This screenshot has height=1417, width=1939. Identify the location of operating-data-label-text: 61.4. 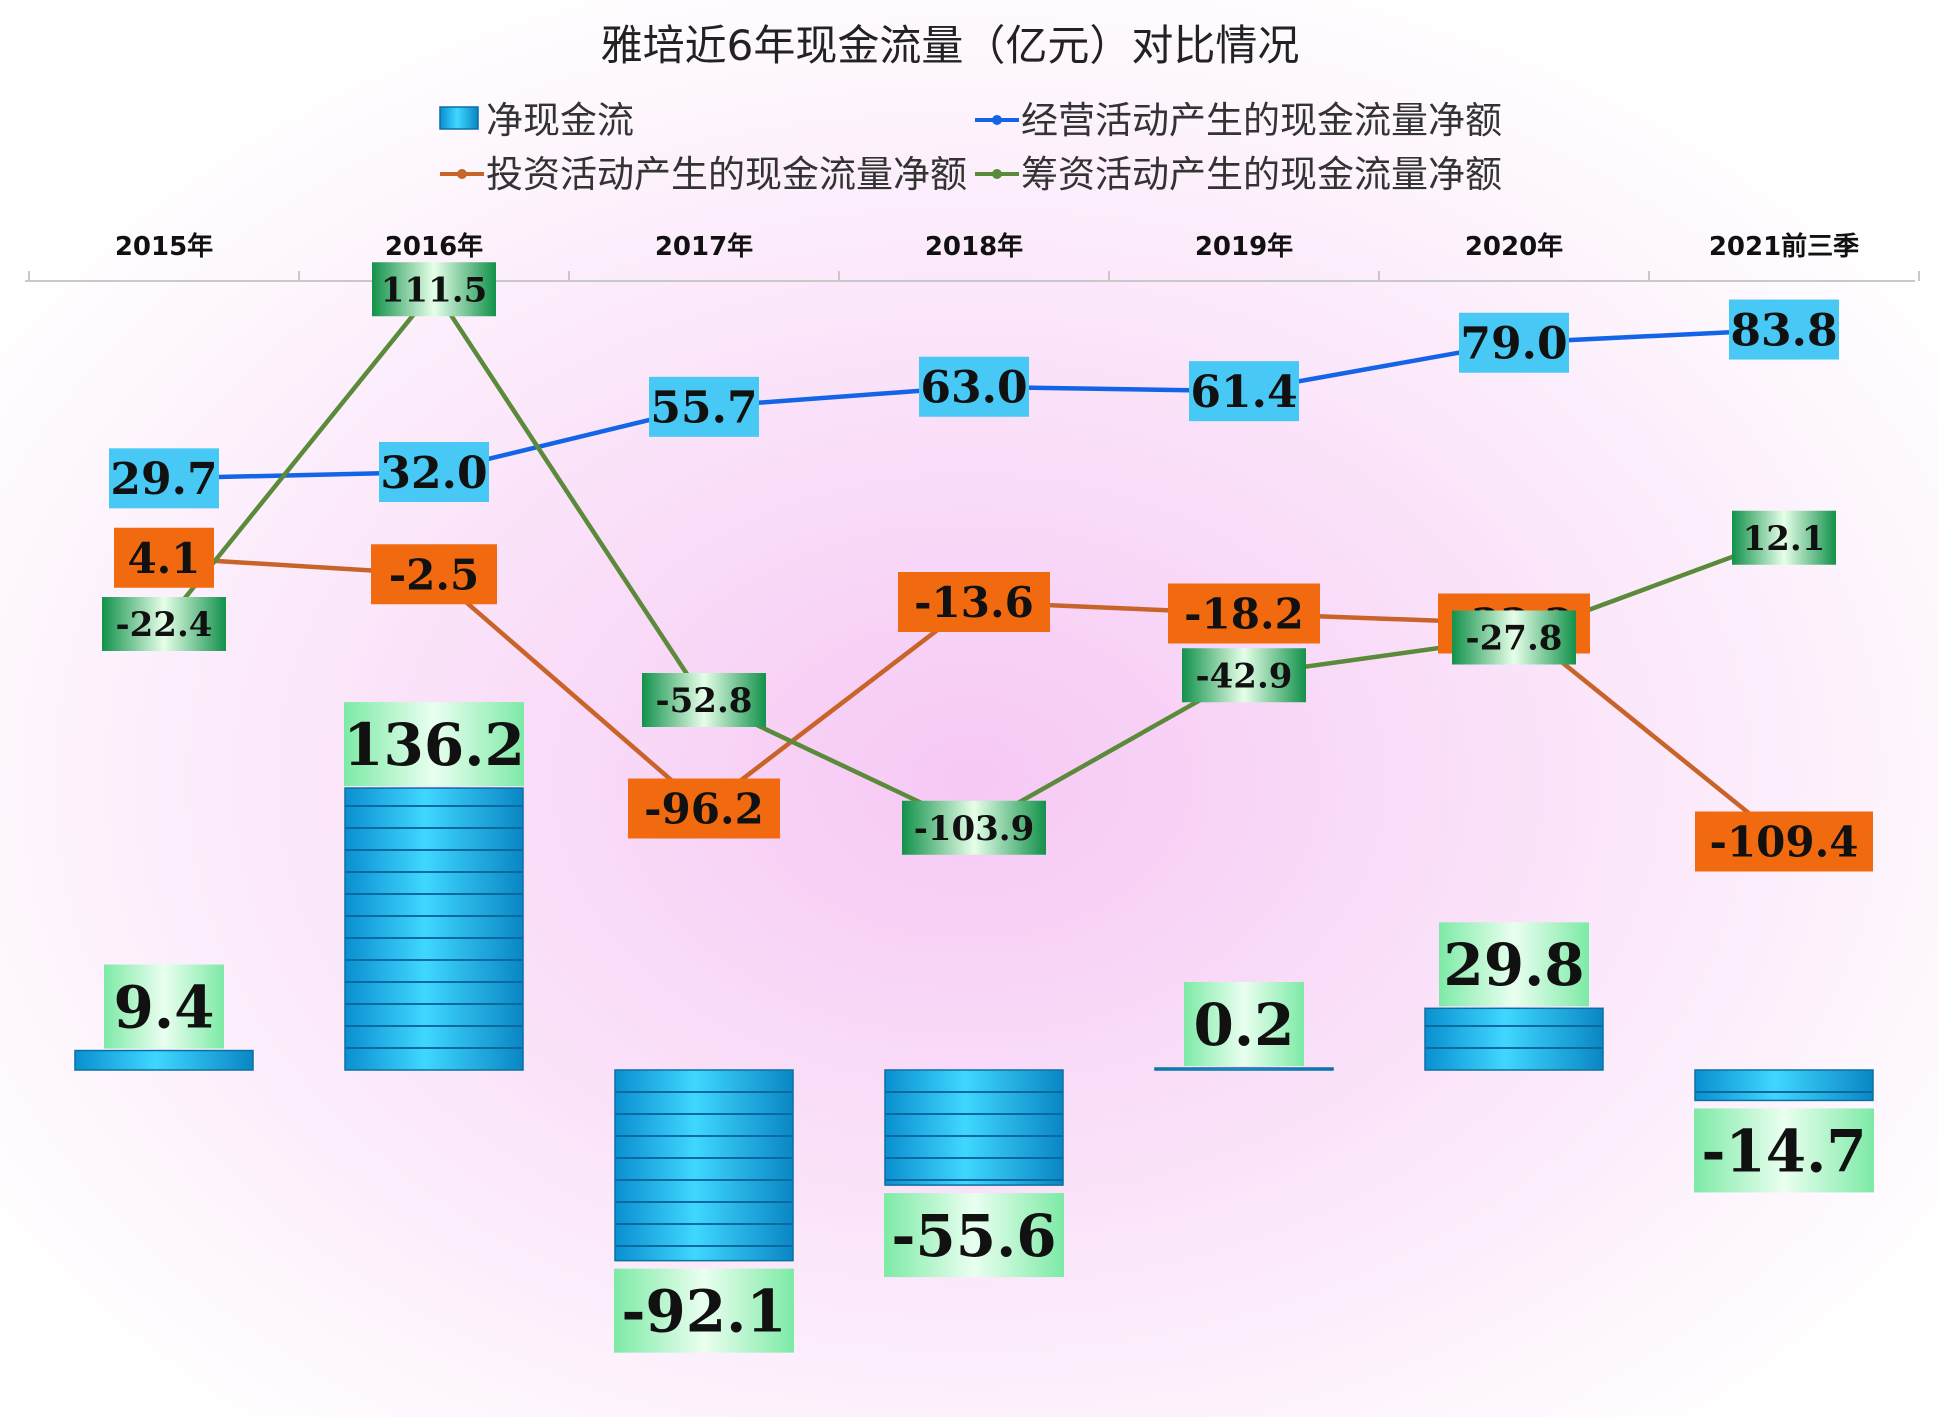
(1243, 392).